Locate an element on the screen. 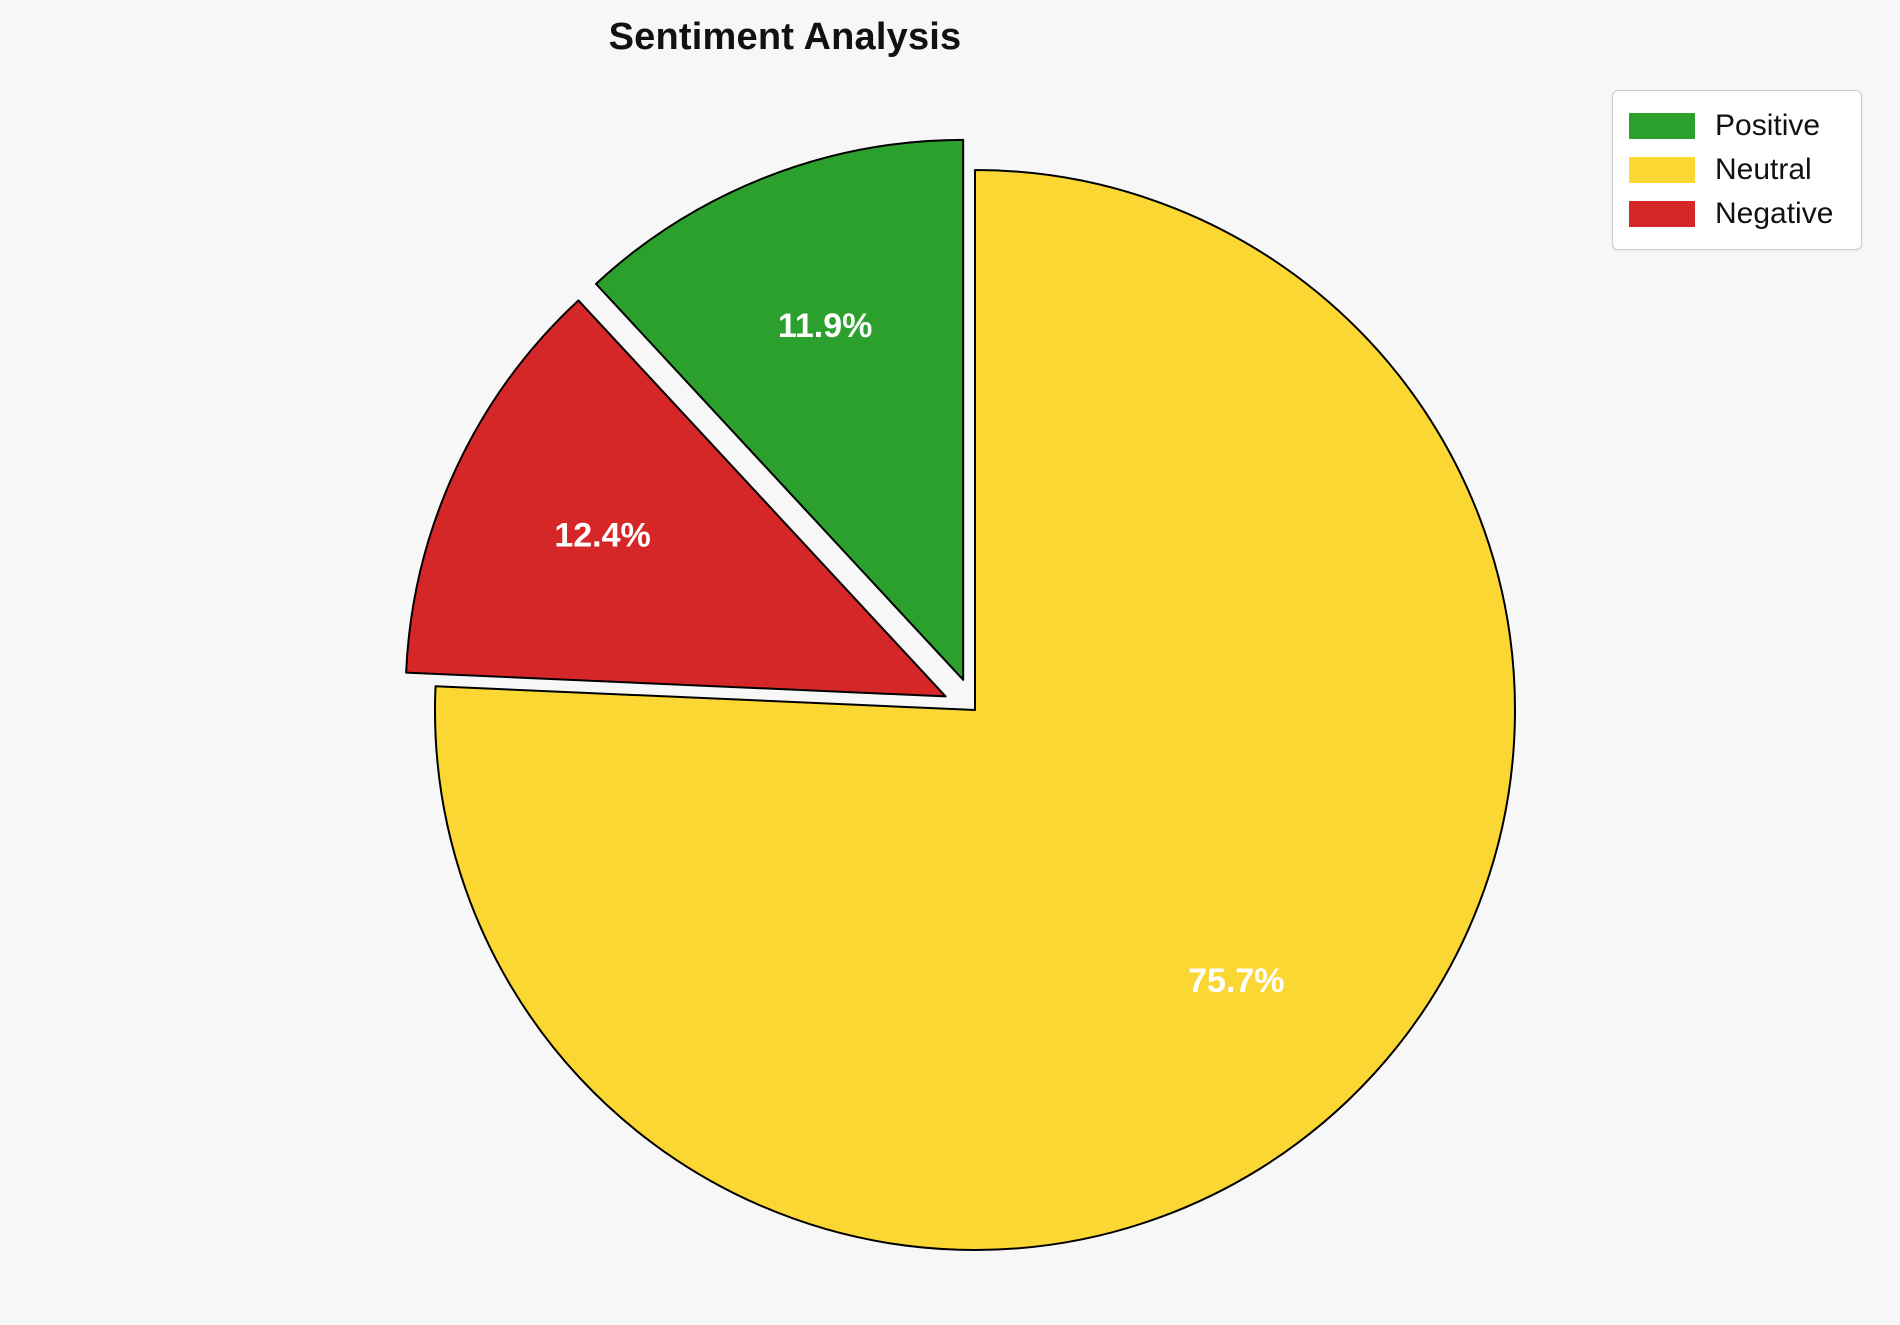 Image resolution: width=1900 pixels, height=1325 pixels. legend-item-negative: Negative is located at coordinates (1737, 214).